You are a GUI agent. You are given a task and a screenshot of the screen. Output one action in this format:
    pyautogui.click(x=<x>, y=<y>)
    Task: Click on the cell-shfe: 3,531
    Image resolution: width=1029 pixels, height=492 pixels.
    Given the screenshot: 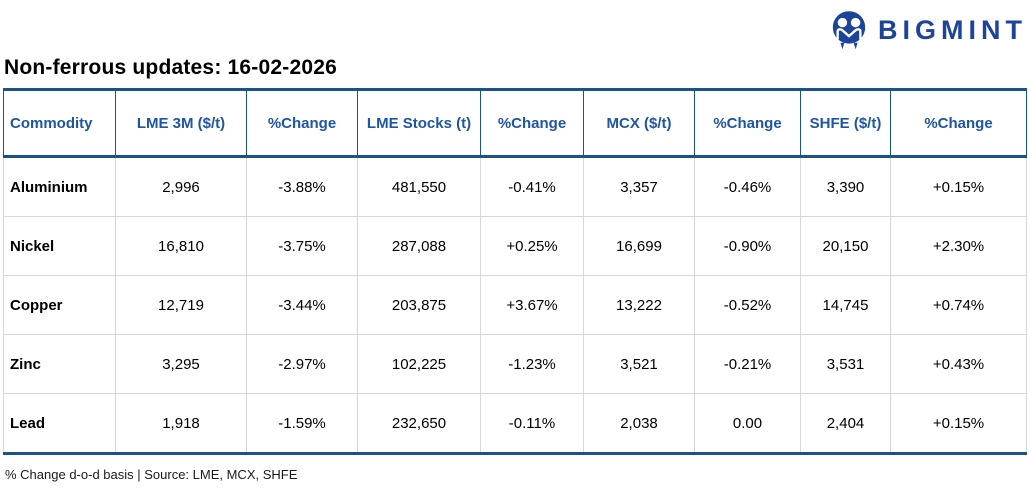 What is the action you would take?
    pyautogui.click(x=845, y=364)
    